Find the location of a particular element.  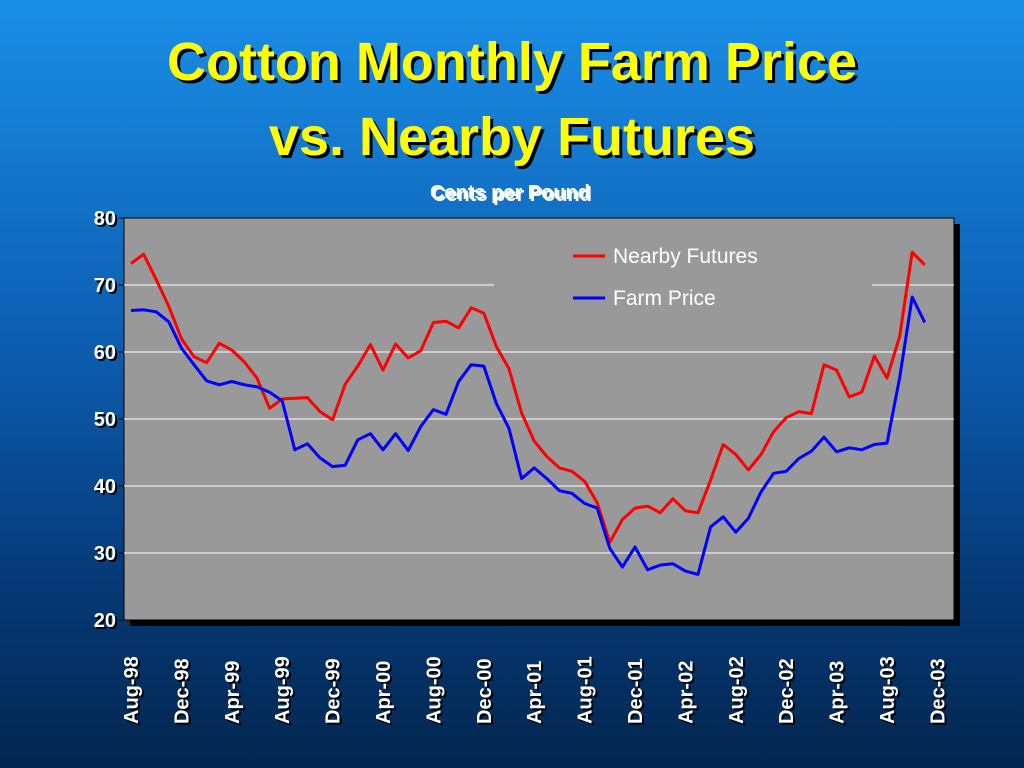

subtitle-shadow: Cents per Pound is located at coordinates (512, 195).